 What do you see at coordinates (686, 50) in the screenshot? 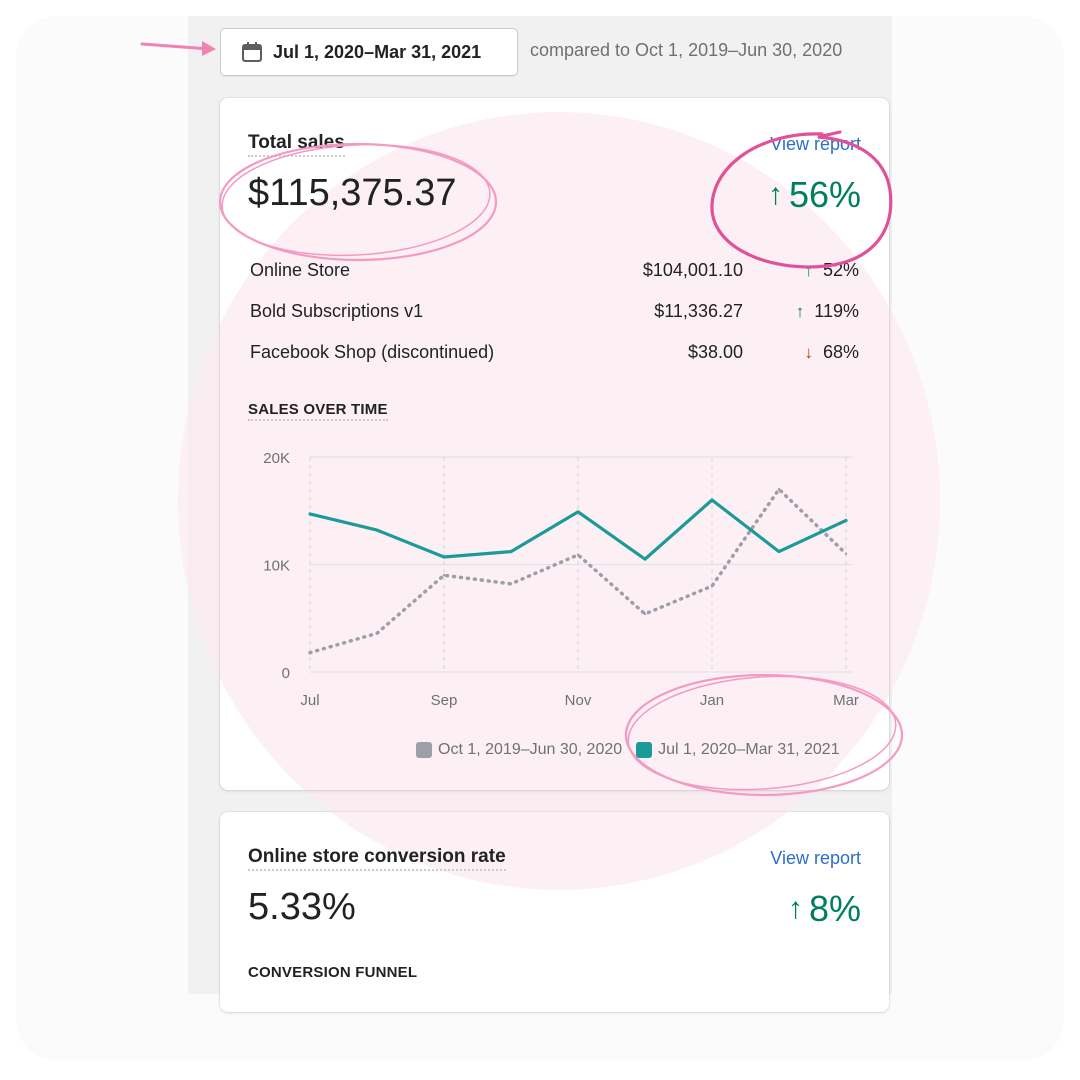
I see `comparison-period-text: compared to Oct 1, 2019–Jun 30, 2020` at bounding box center [686, 50].